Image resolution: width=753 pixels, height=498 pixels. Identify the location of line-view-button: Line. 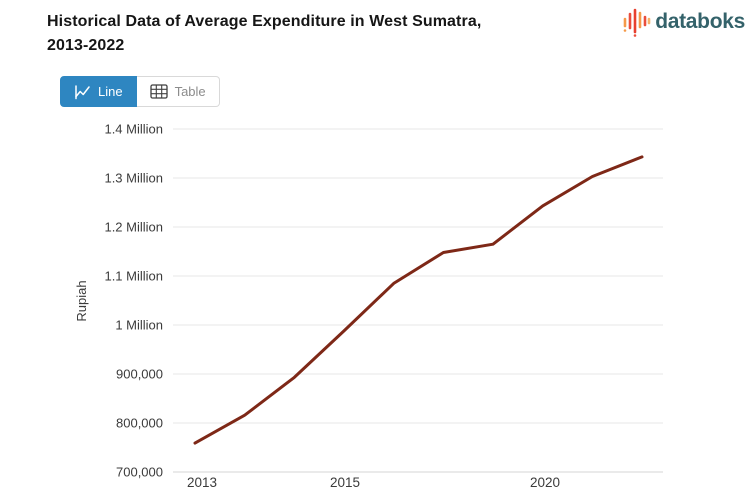
(98, 91).